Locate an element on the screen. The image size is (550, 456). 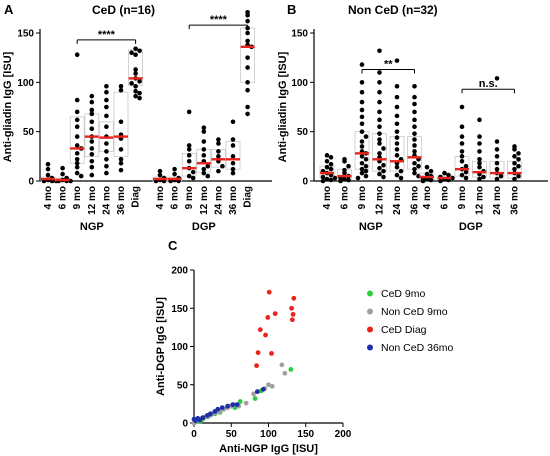
legend-marker-non-ced-9mo is located at coordinates (370, 311).